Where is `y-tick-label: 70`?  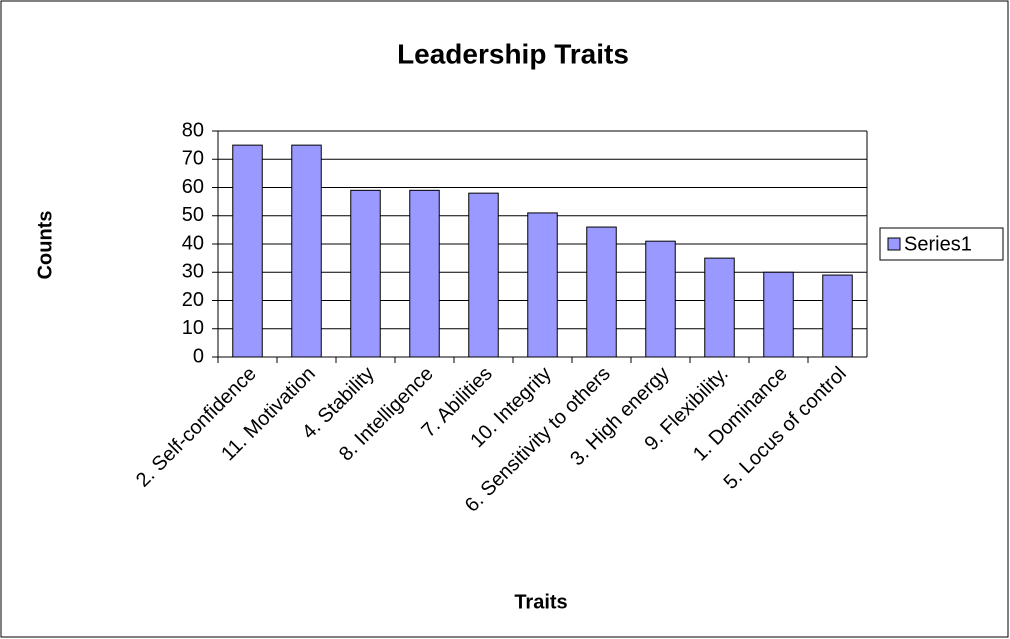
y-tick-label: 70 is located at coordinates (193, 159).